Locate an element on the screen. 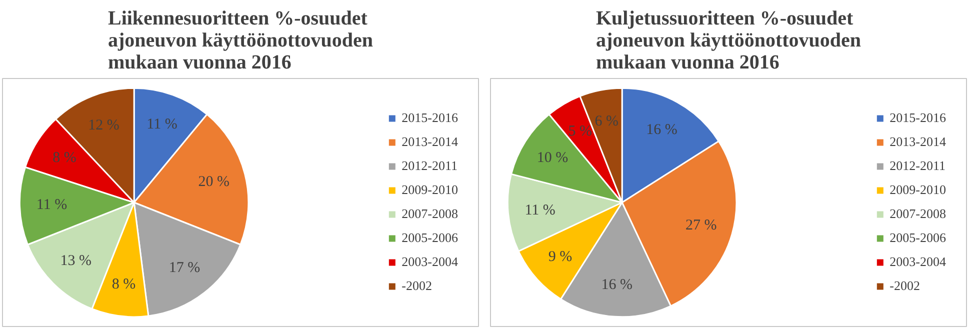 The width and height of the screenshot is (972, 334). data-label: 20 % is located at coordinates (214, 182).